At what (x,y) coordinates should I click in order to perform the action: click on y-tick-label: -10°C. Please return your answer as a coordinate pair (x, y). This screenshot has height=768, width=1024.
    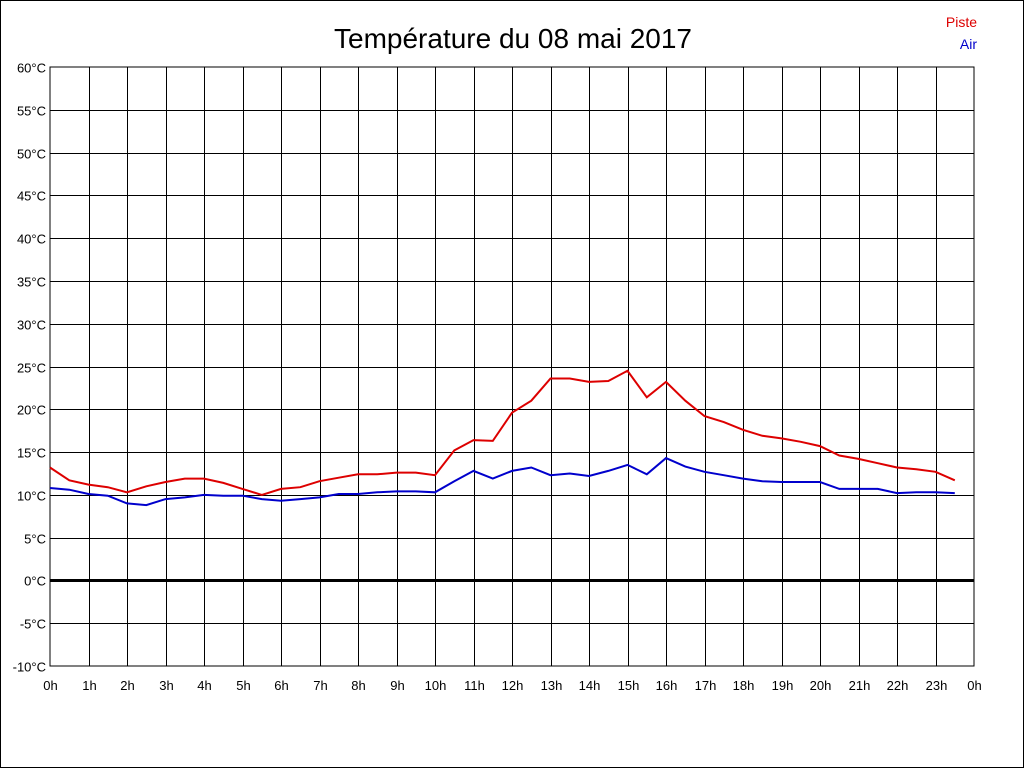
    Looking at the image, I should click on (29, 667).